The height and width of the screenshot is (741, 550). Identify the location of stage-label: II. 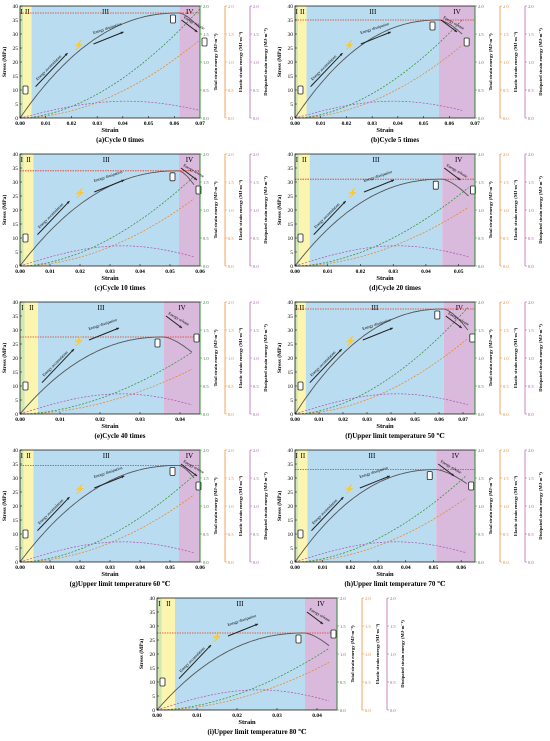
(27, 12).